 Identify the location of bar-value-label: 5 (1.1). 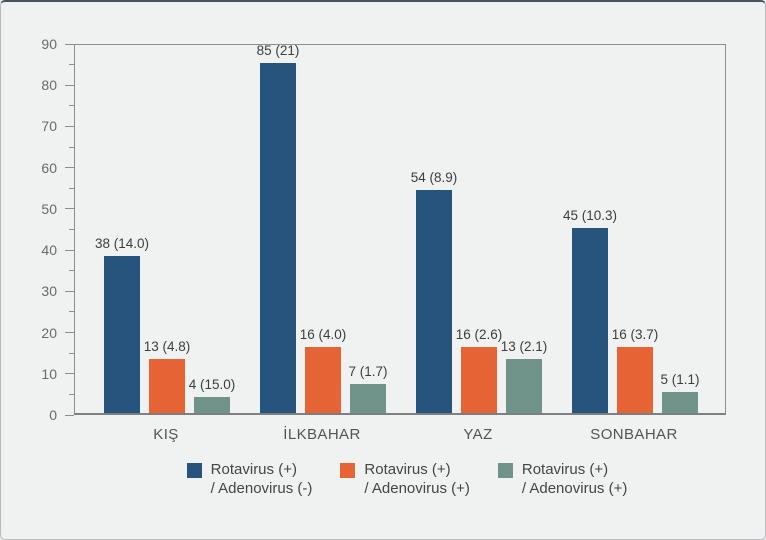
(680, 380).